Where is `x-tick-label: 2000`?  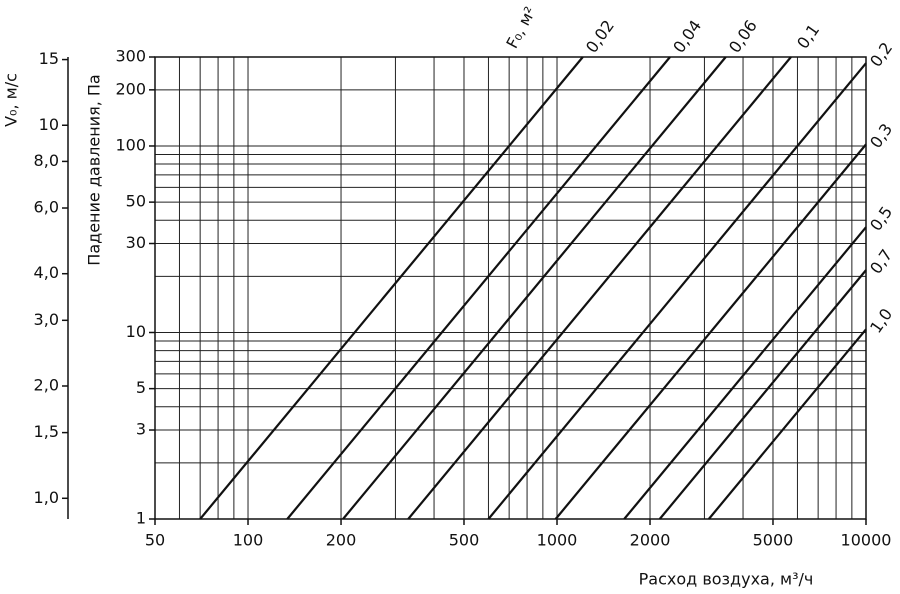 x-tick-label: 2000 is located at coordinates (650, 540).